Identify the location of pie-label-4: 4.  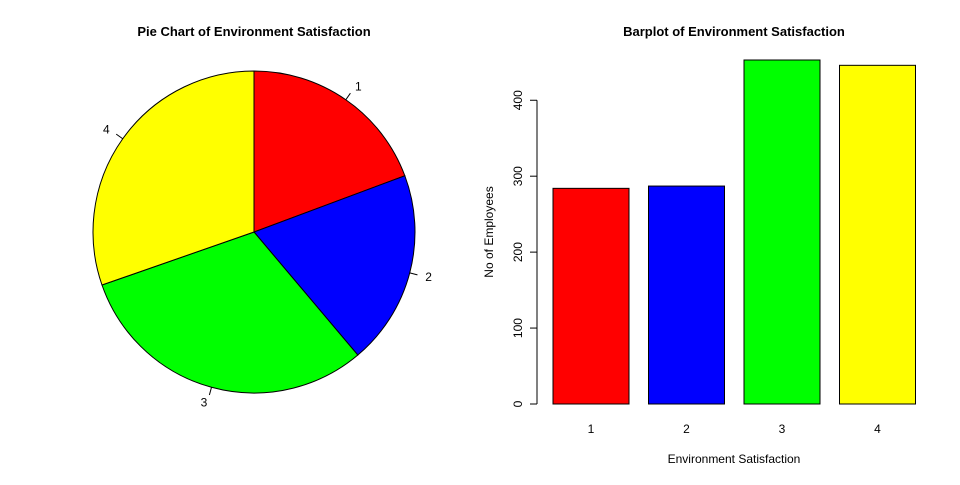
(106, 130).